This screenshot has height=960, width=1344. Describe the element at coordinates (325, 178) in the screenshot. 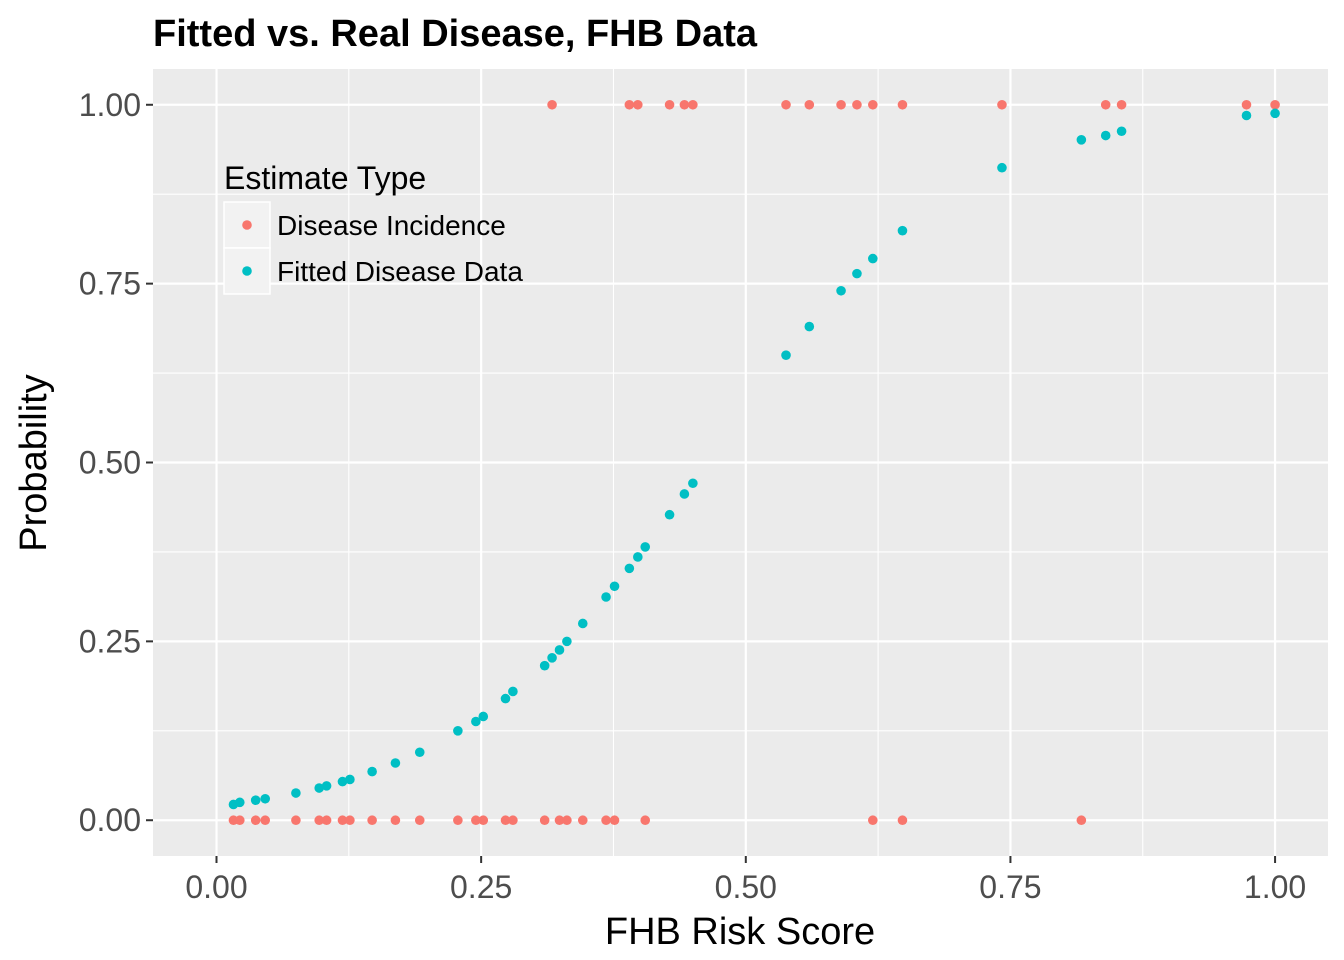

I see `legend-title: Estimate Type` at that location.